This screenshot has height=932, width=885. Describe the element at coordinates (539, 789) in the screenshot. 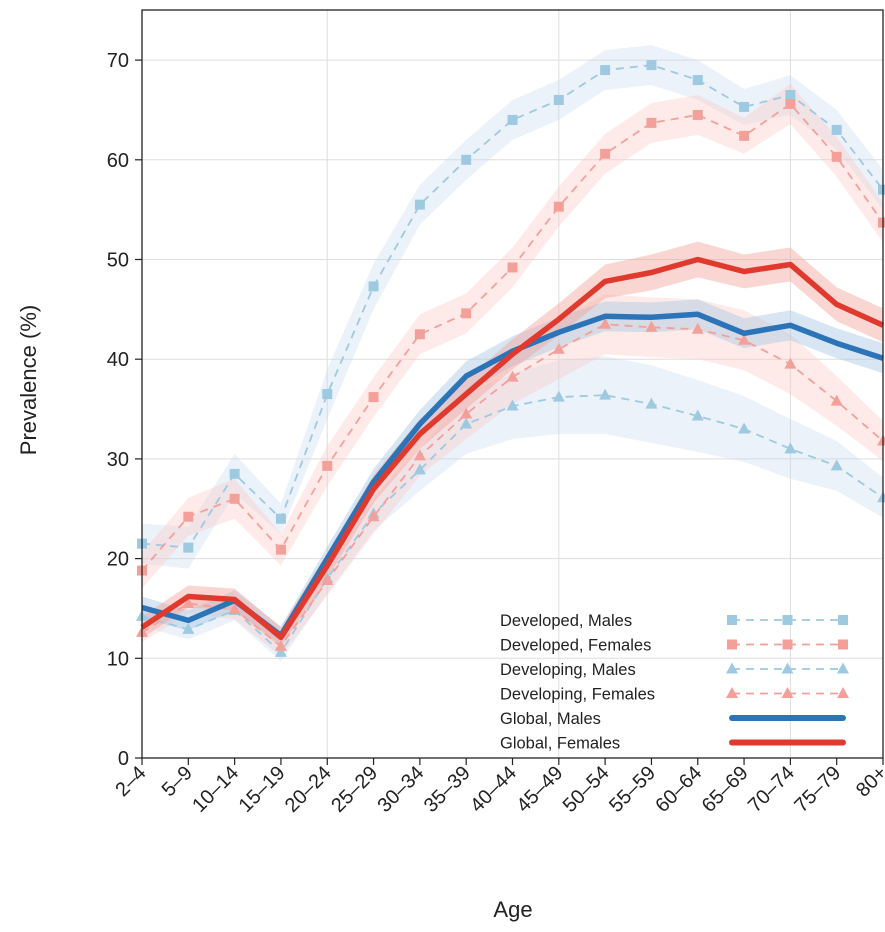

I see `x-tick-label-45-49: 45–49` at that location.